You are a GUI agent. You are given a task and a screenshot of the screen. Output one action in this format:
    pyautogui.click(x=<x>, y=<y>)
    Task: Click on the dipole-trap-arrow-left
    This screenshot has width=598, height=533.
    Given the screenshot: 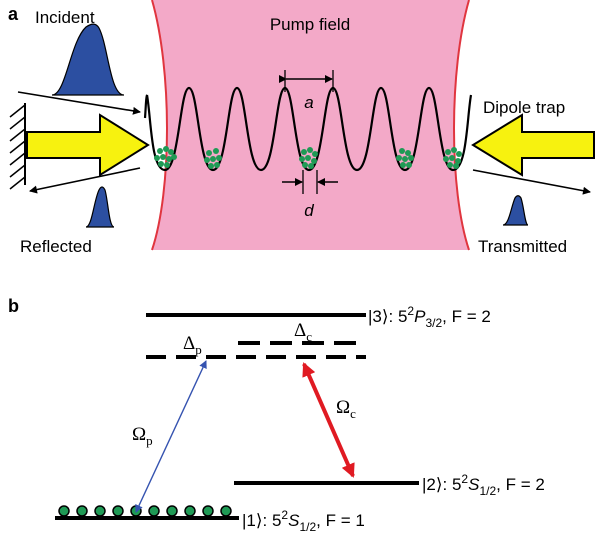 What is the action you would take?
    pyautogui.click(x=88, y=145)
    